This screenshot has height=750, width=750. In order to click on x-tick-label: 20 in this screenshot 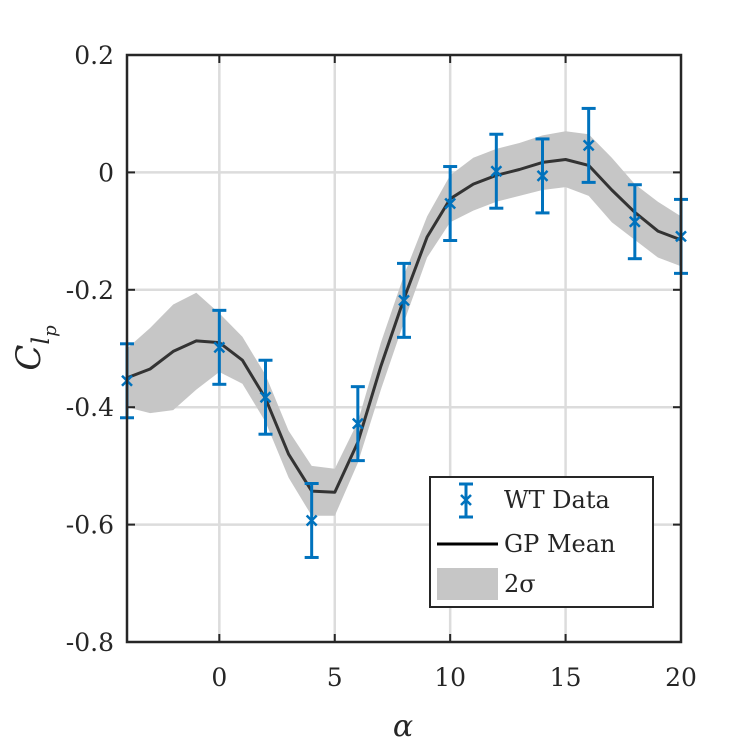, I will do `click(681, 677)`.